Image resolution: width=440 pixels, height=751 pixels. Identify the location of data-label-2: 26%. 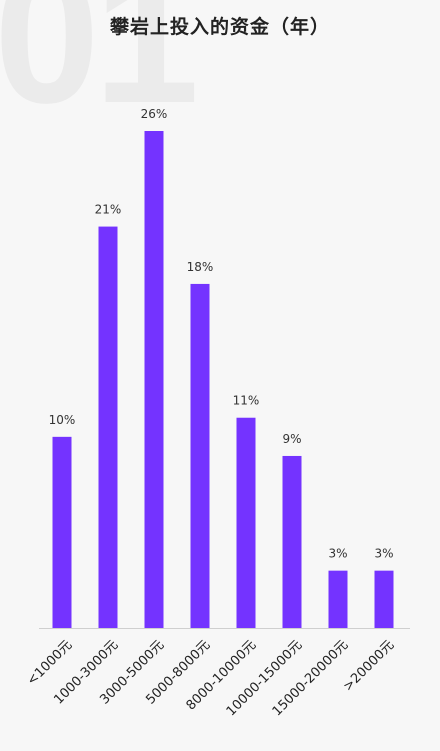
(154, 114).